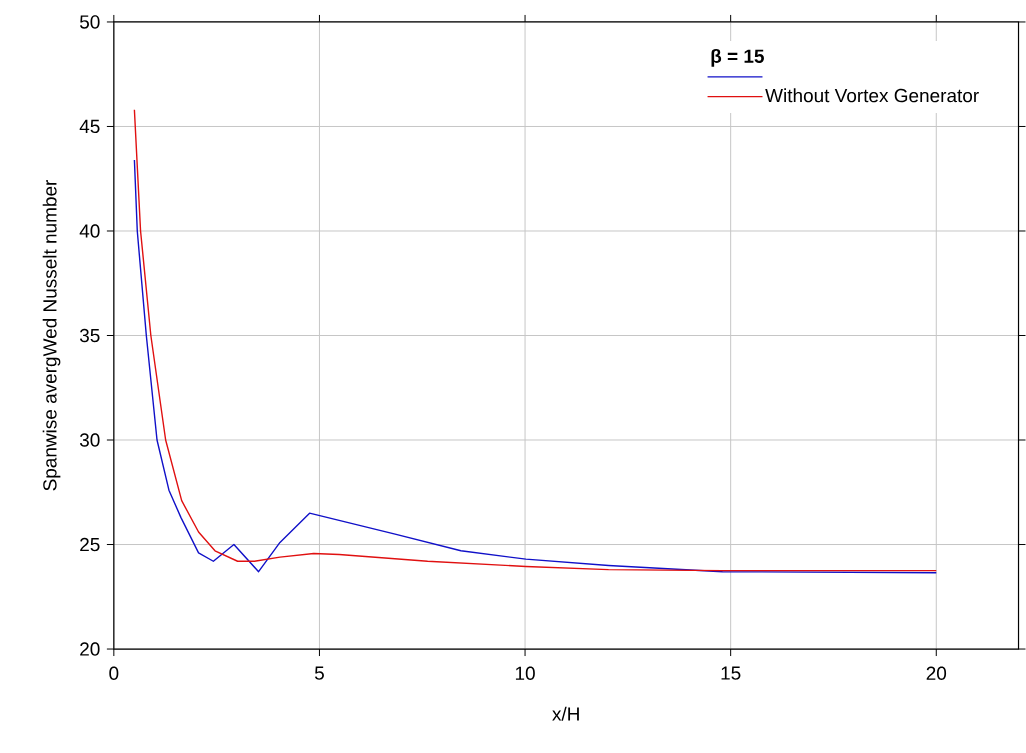  What do you see at coordinates (89, 22) in the screenshot?
I see `y-tick-label: 50` at bounding box center [89, 22].